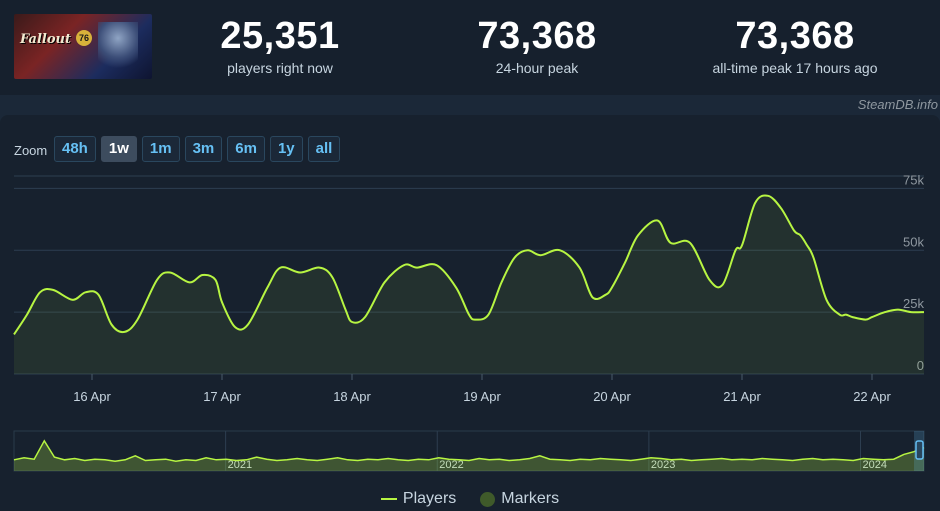  What do you see at coordinates (913, 241) in the screenshot?
I see `y-tick-label: 50k` at bounding box center [913, 241].